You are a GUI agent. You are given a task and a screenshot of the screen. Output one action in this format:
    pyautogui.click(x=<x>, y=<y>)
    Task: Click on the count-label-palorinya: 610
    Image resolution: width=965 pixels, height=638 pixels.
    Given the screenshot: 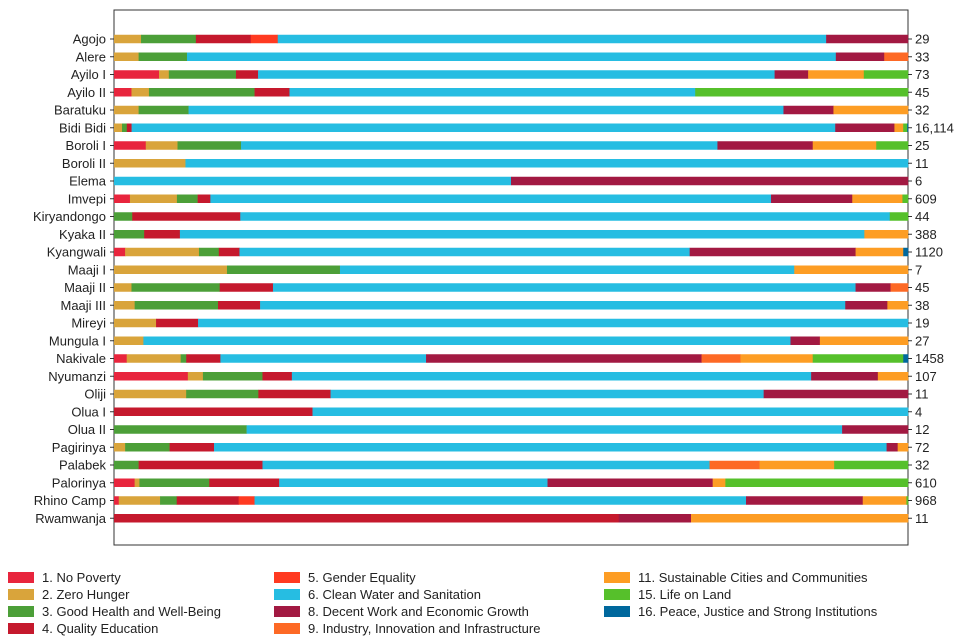 What is the action you would take?
    pyautogui.click(x=926, y=482)
    